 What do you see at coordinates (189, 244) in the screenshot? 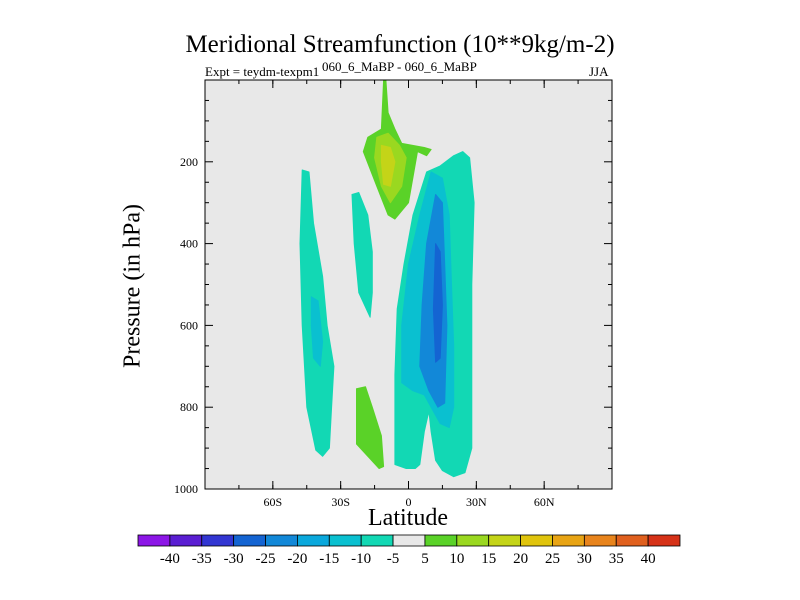
I see `y-tick-label: 400` at bounding box center [189, 244].